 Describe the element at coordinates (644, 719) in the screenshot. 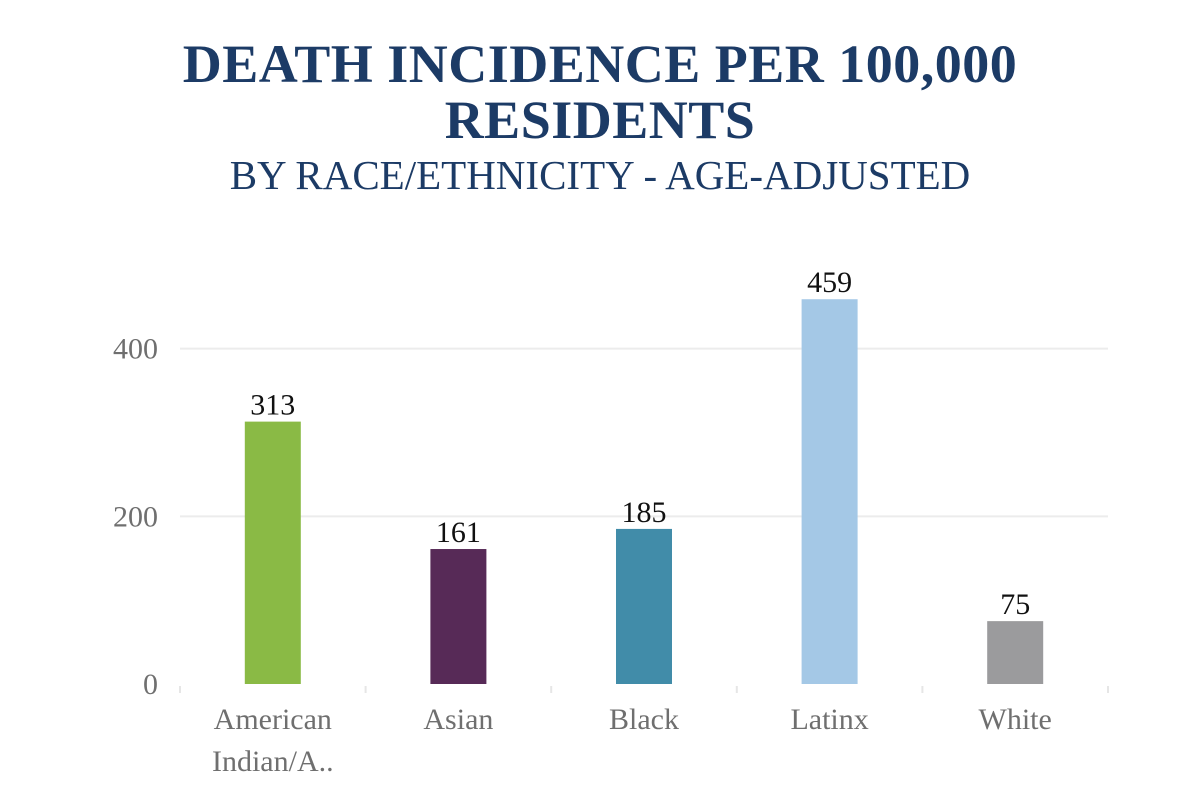

I see `x-category-label: Black` at that location.